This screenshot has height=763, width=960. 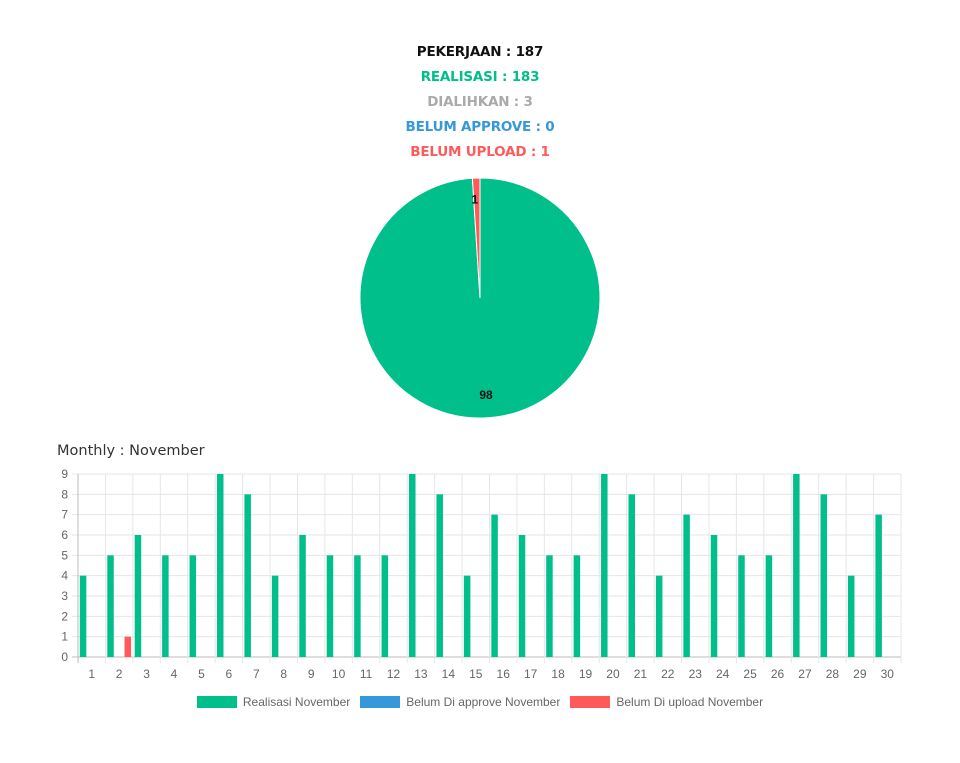 What do you see at coordinates (421, 674) in the screenshot?
I see `x-tick-label: 13` at bounding box center [421, 674].